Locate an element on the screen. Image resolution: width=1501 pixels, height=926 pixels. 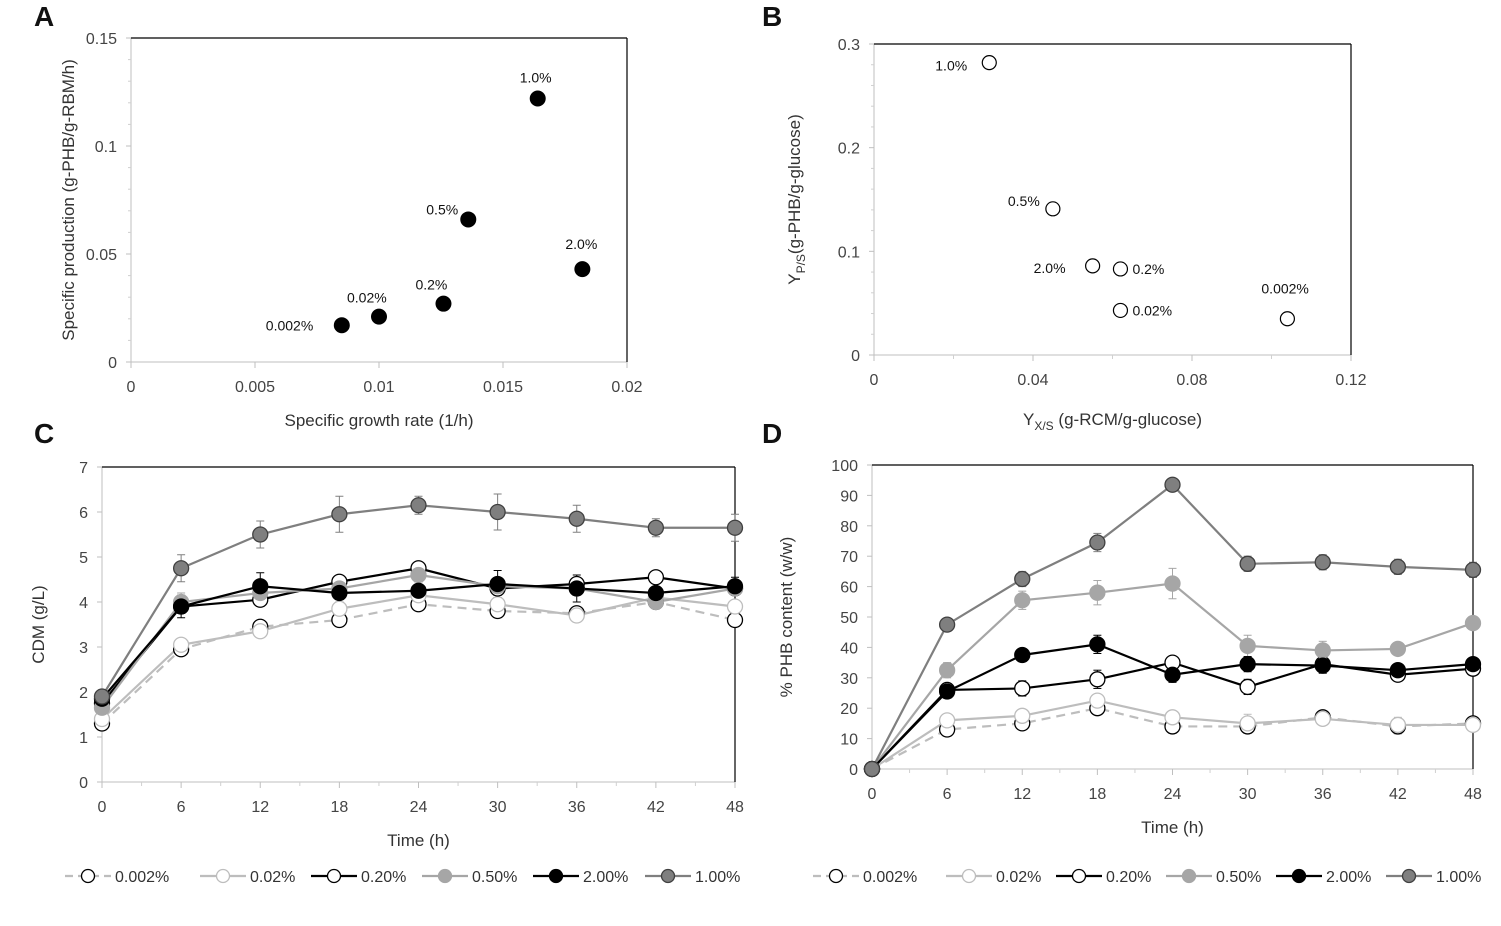
panel-d-y-tick-label: 10 is located at coordinates (849, 740).